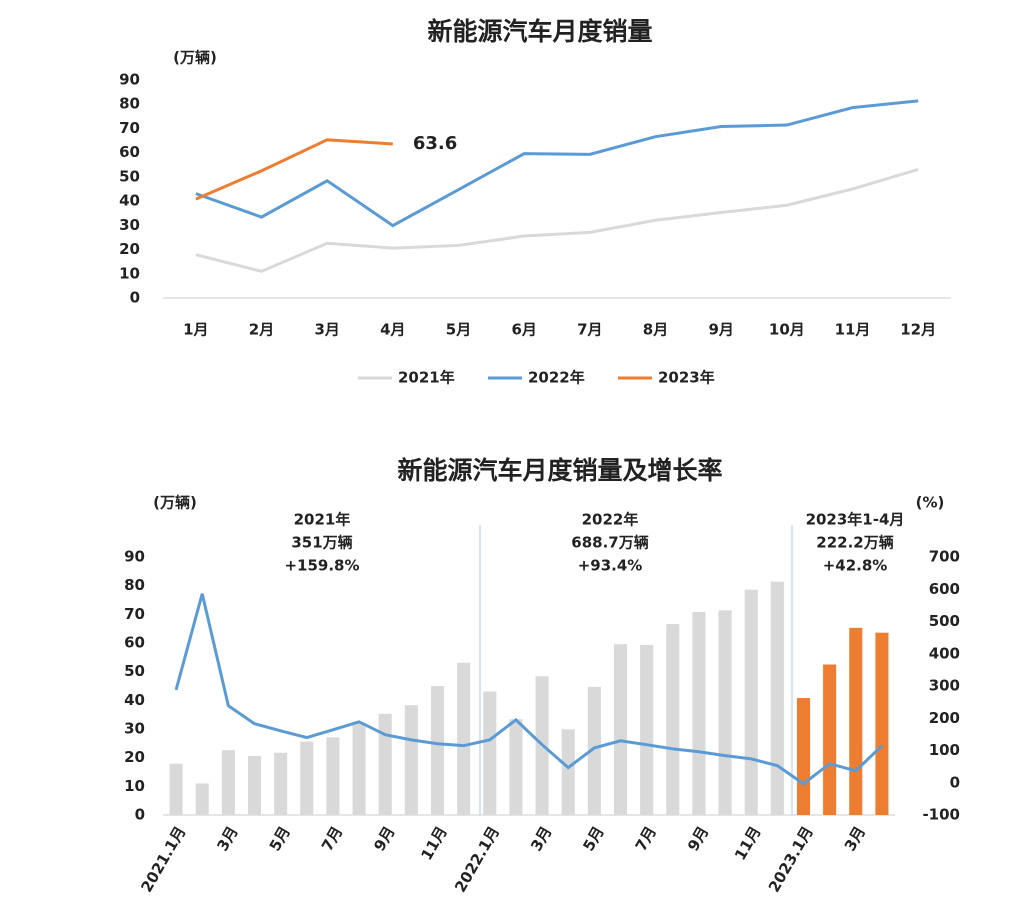  Describe the element at coordinates (944, 750) in the screenshot. I see `y2-tick-label: 100` at that location.